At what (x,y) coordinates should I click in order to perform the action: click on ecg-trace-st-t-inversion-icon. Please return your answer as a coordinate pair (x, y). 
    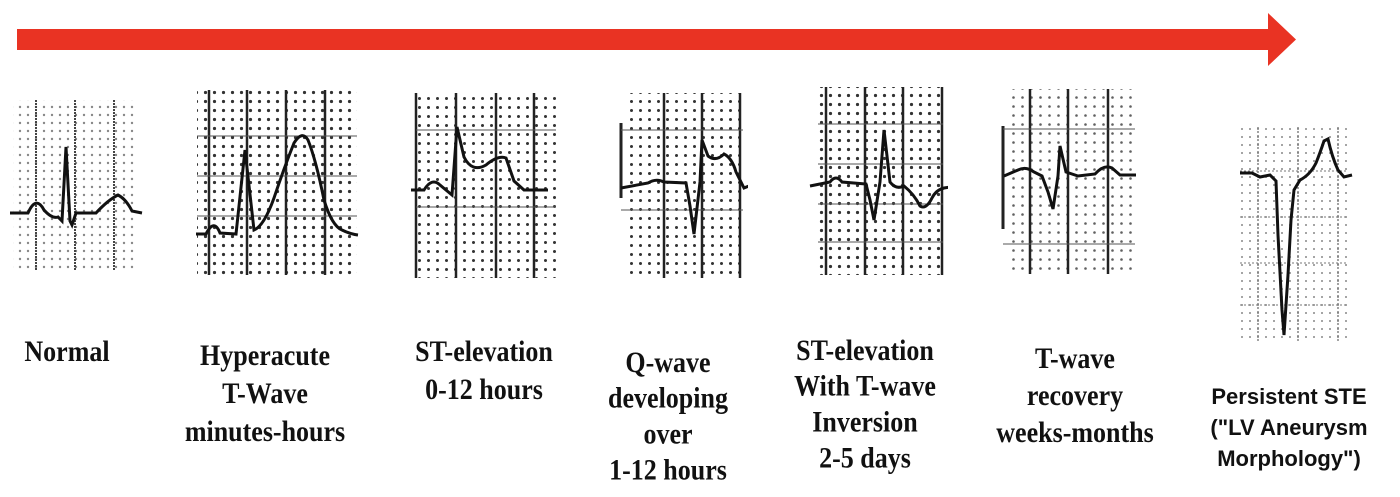
    Looking at the image, I should click on (878, 181).